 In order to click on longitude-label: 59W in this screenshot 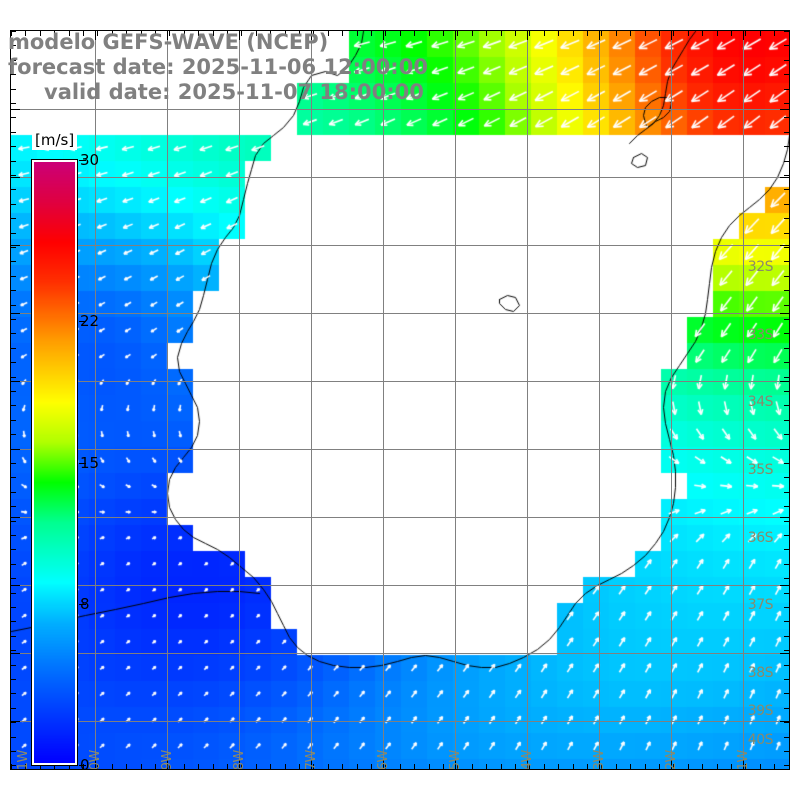, I will do `click(167, 759)`.